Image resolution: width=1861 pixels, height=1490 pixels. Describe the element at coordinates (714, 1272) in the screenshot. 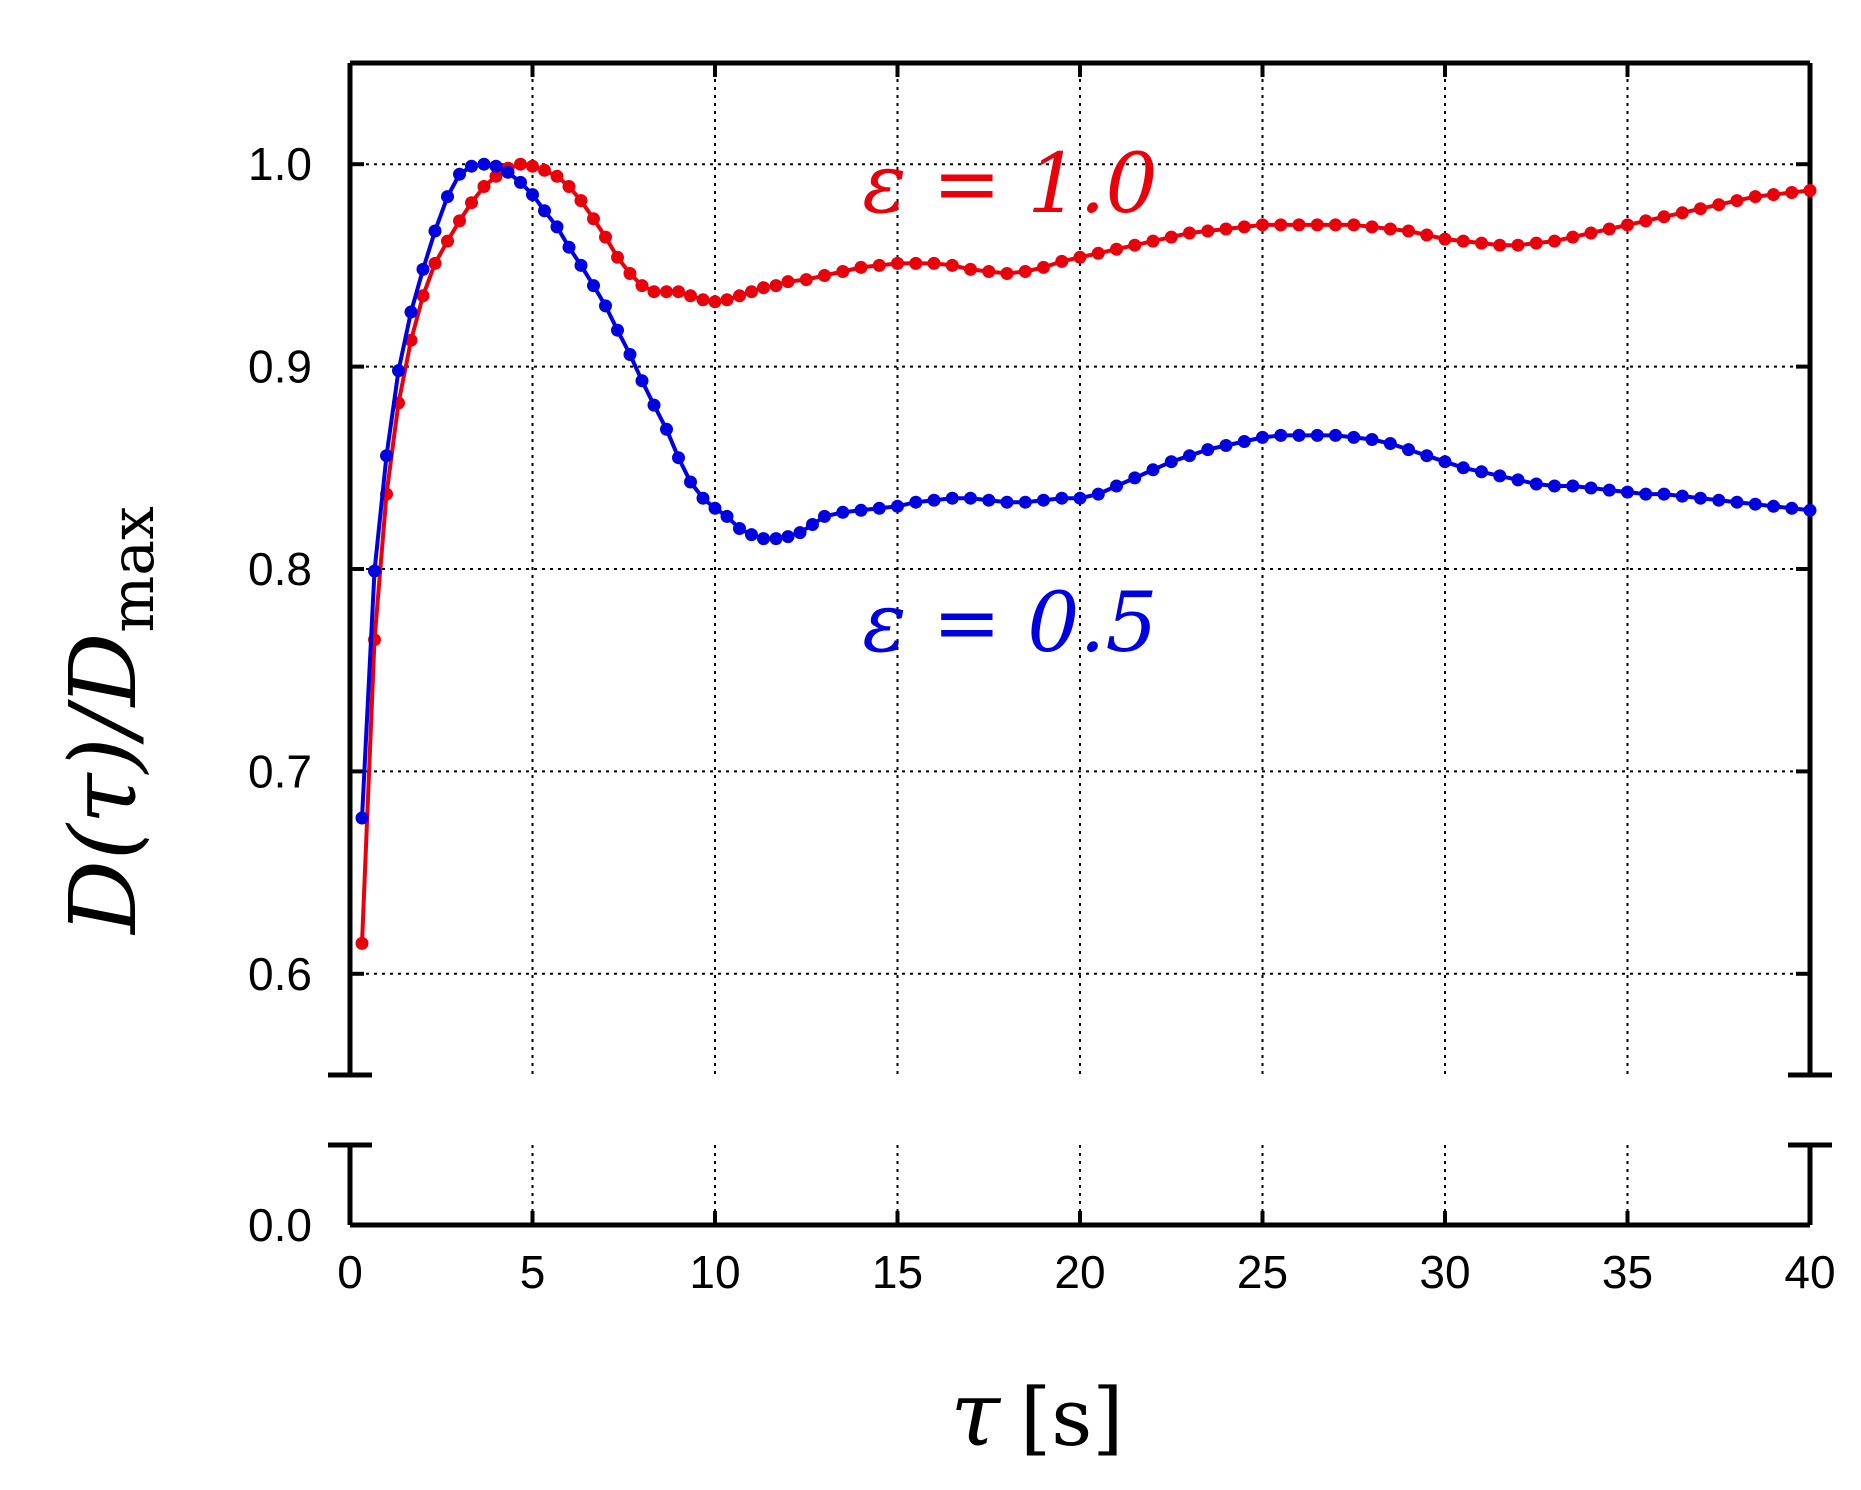

I see `x-tick-label: 10` at that location.